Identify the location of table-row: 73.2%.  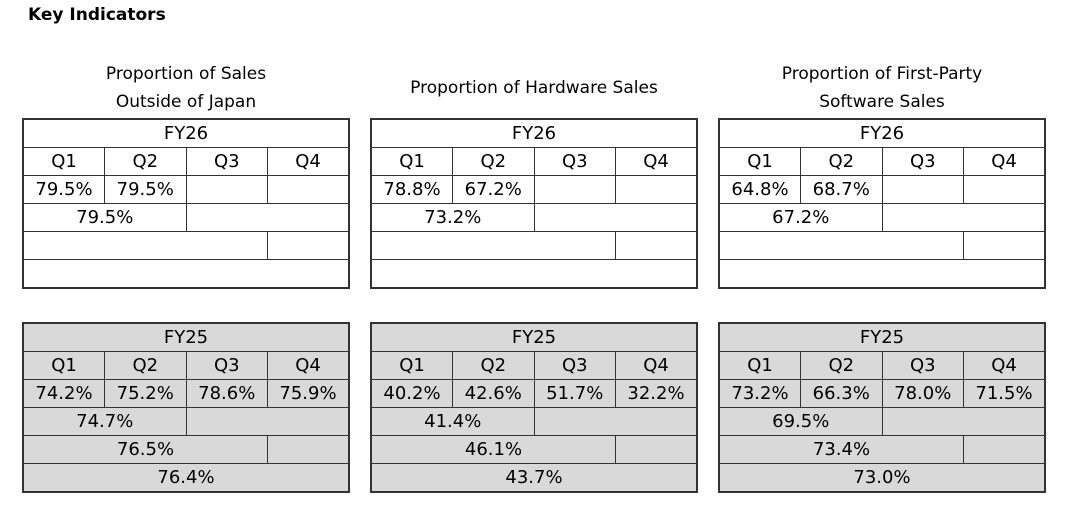
(534, 217).